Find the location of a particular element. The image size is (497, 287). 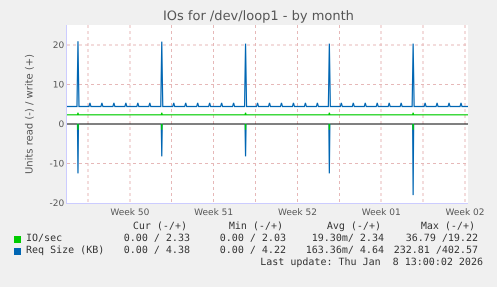

text: 232.81 /402.57 is located at coordinates (436, 251).